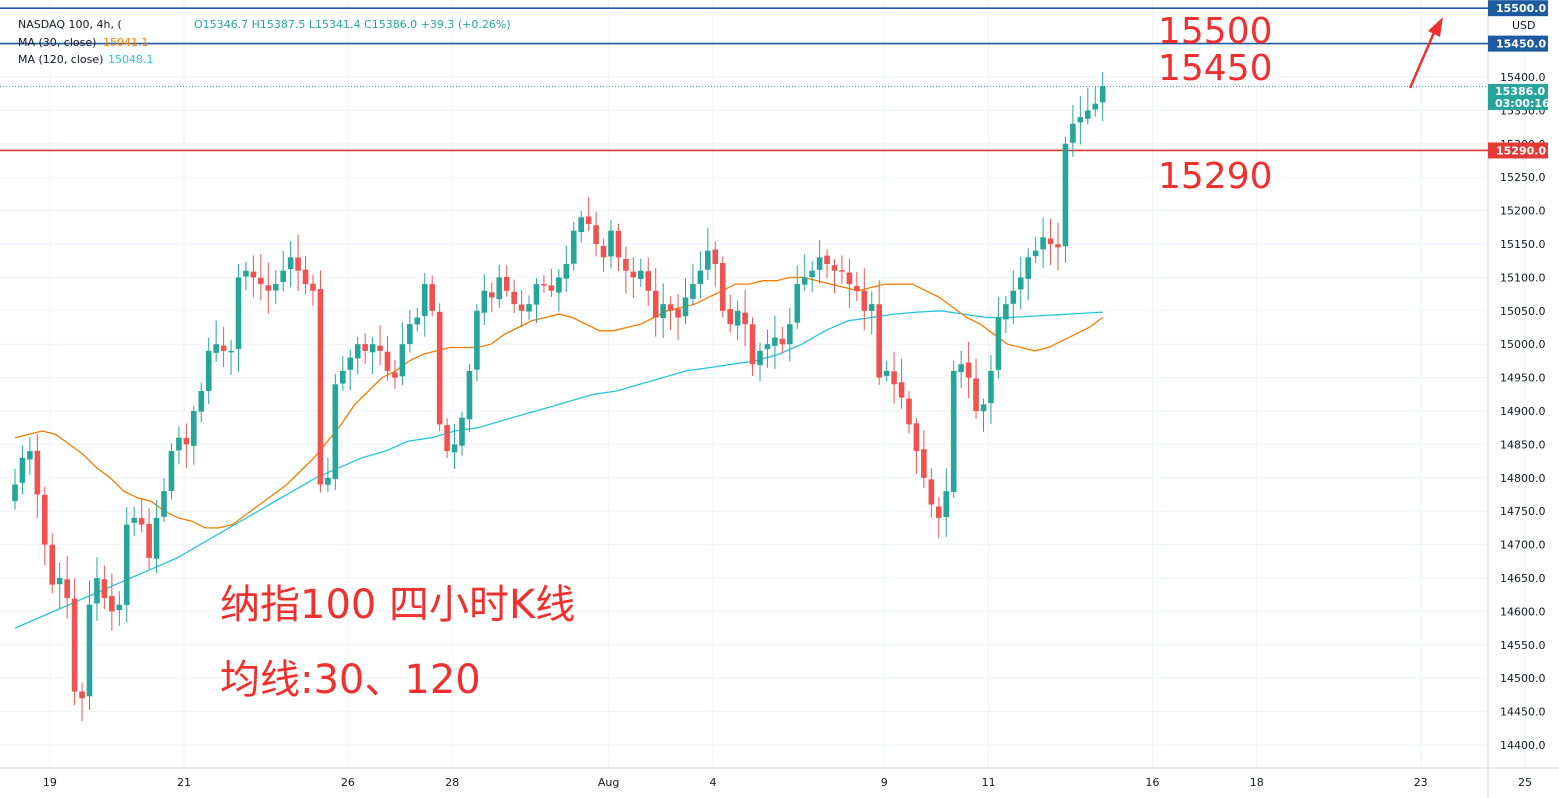 The height and width of the screenshot is (798, 1559). Describe the element at coordinates (1518, 43) in the screenshot. I see `level-tag-15450: 15450.0` at that location.